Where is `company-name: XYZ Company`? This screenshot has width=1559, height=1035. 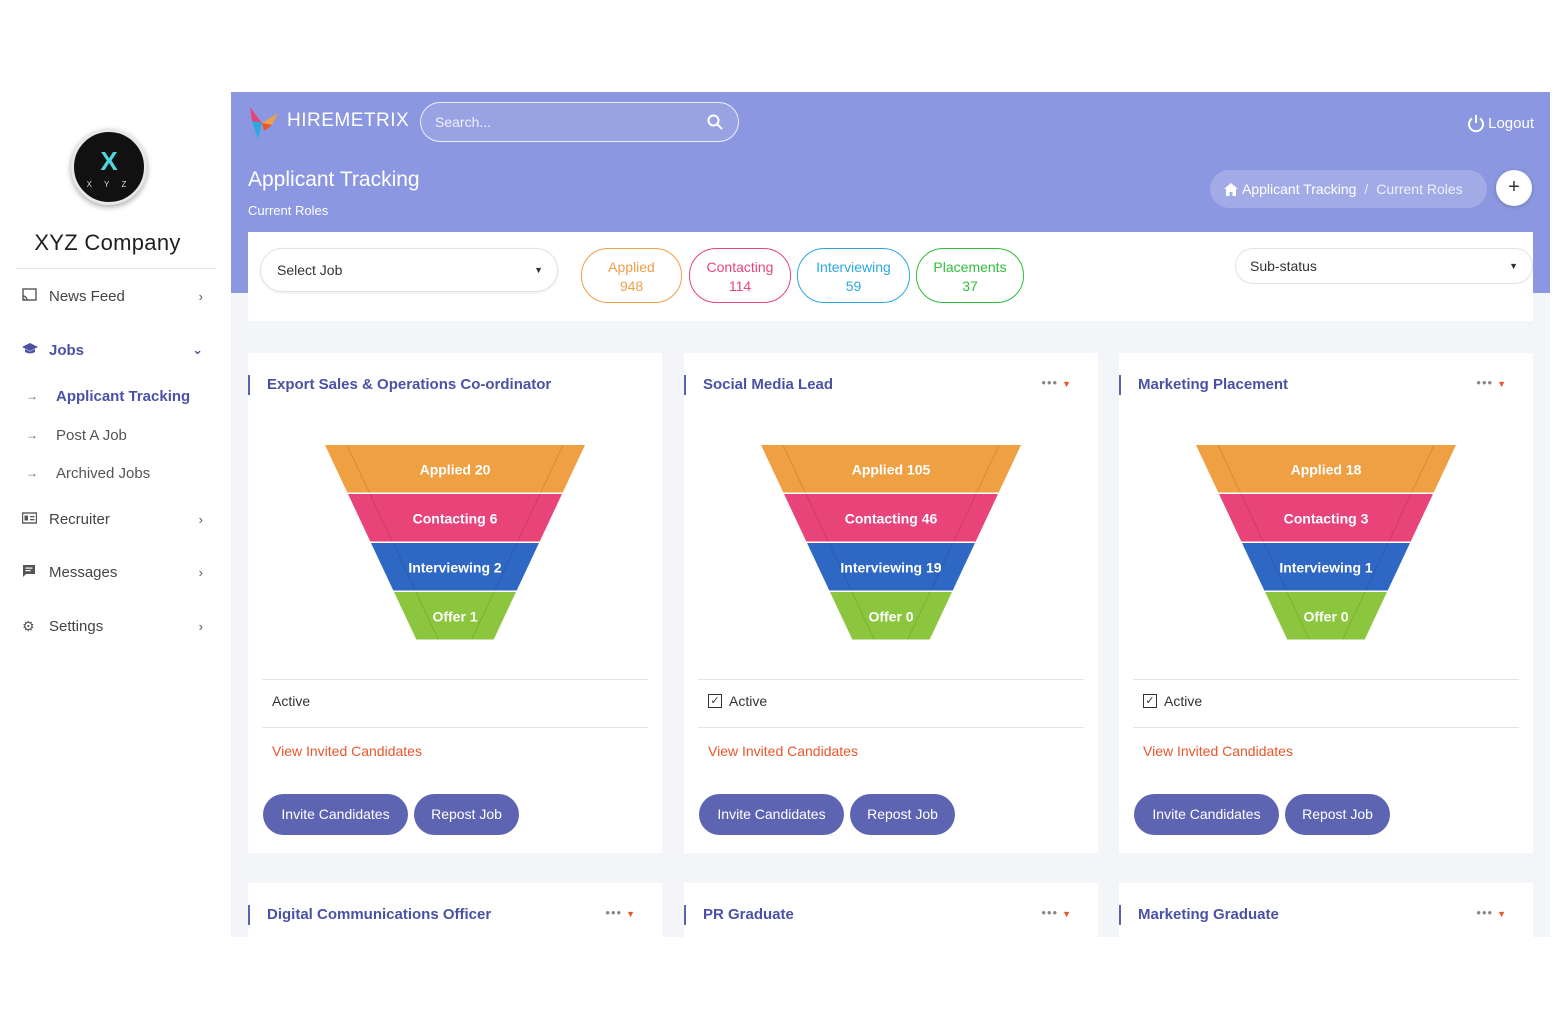
company-name: XYZ Company is located at coordinates (107, 242).